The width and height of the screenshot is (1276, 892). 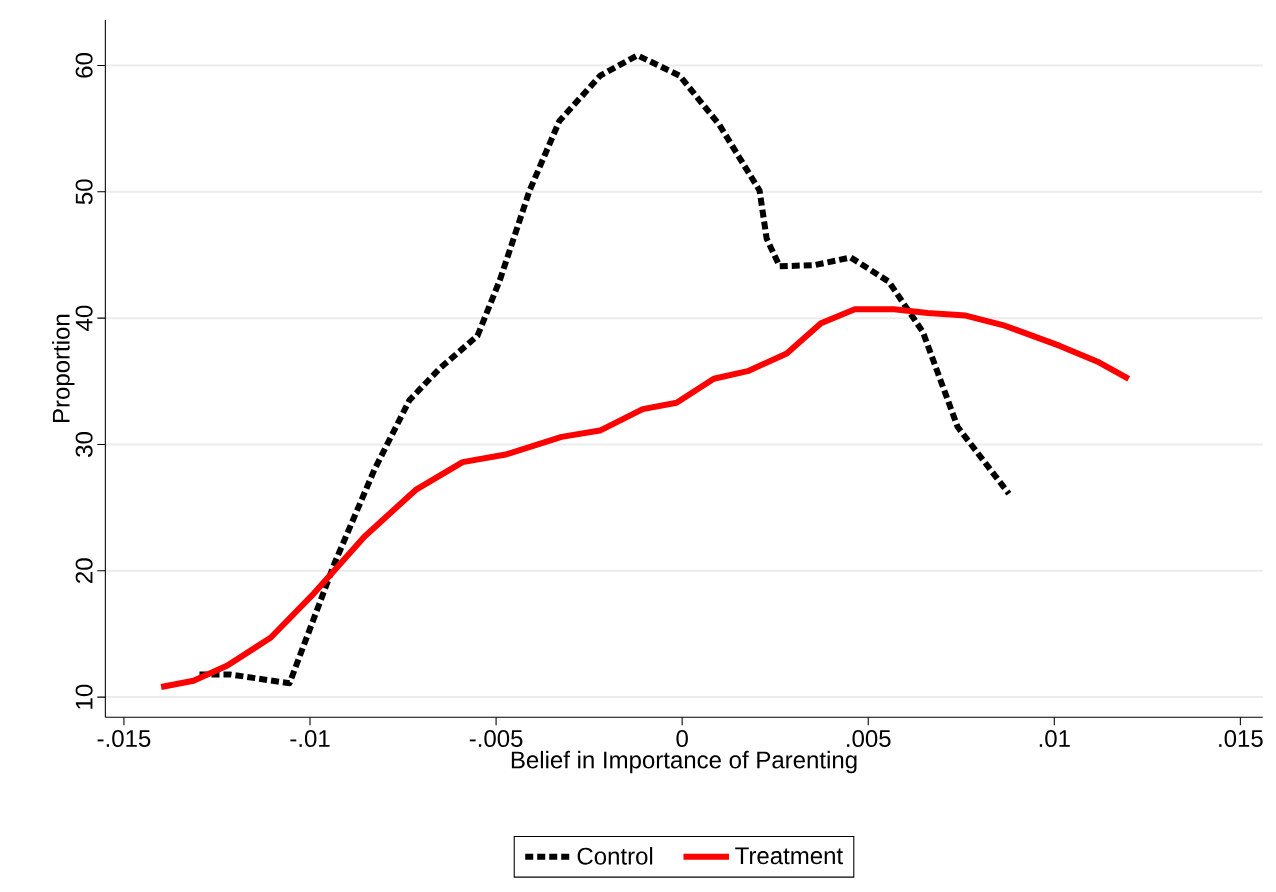 What do you see at coordinates (684, 762) in the screenshot?
I see `x-axis-title: Belief in Importance of Parenting` at bounding box center [684, 762].